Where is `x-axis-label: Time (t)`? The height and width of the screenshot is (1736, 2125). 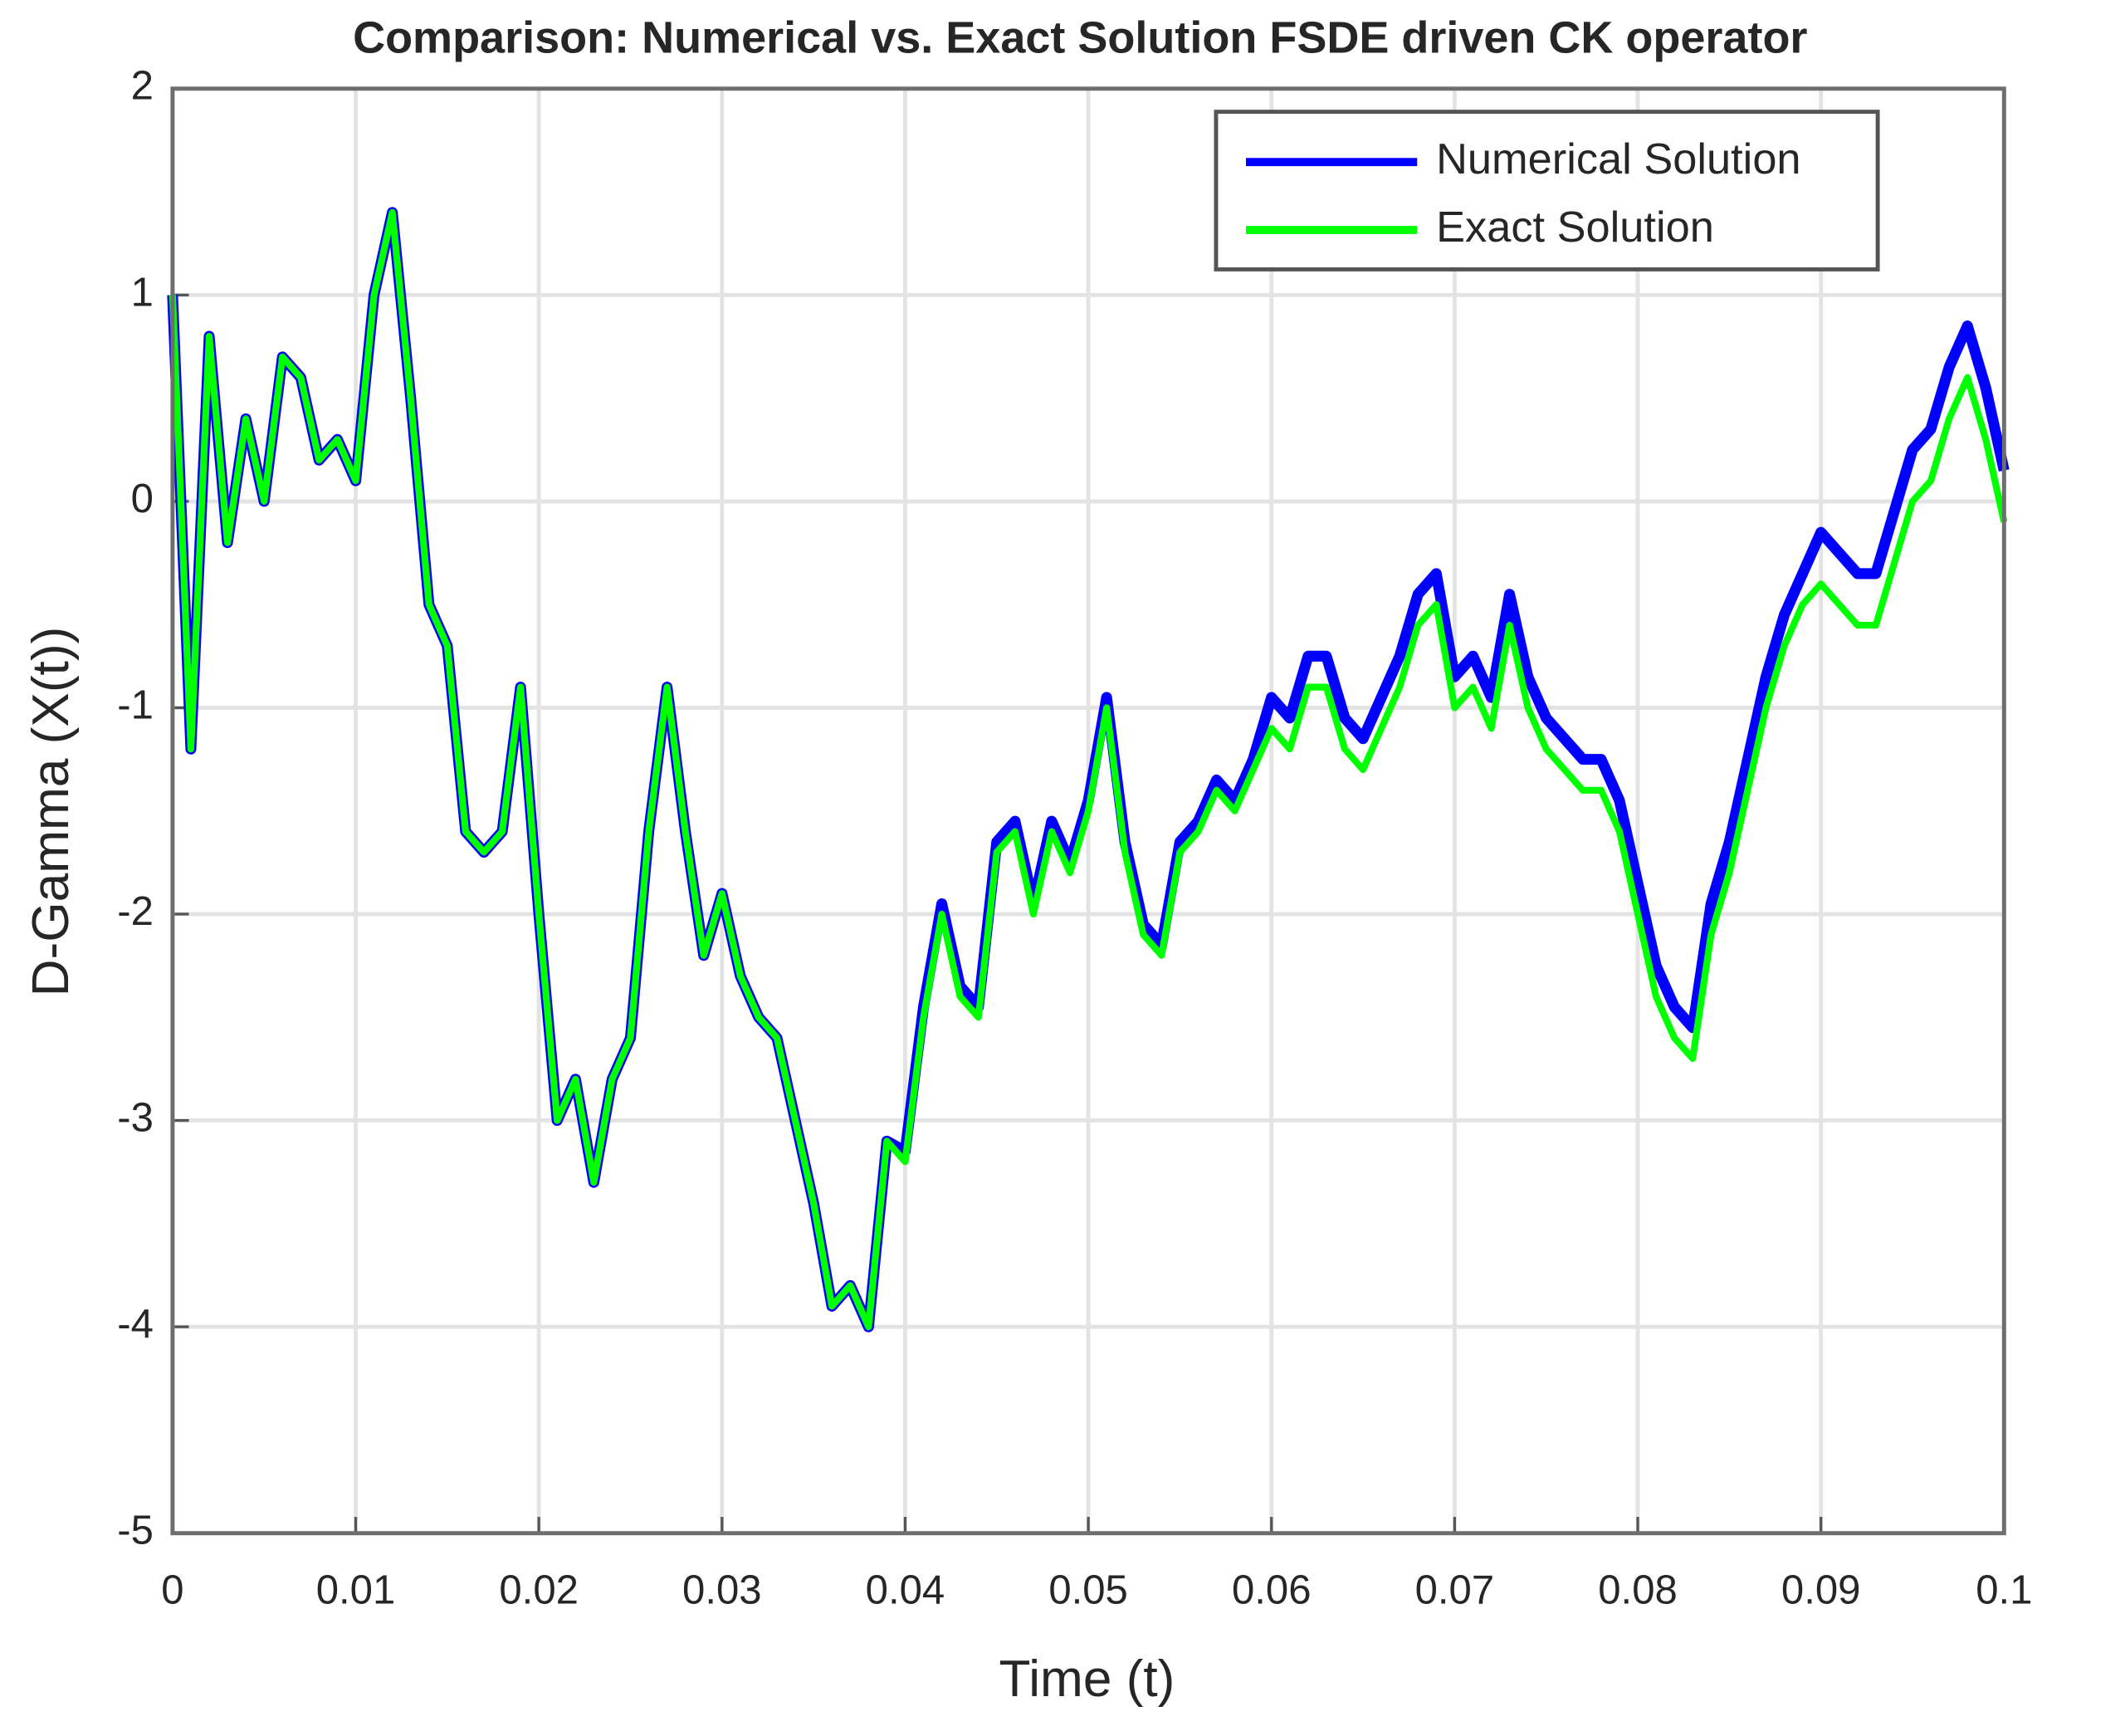
x-axis-label: Time (t) is located at coordinates (1087, 1679).